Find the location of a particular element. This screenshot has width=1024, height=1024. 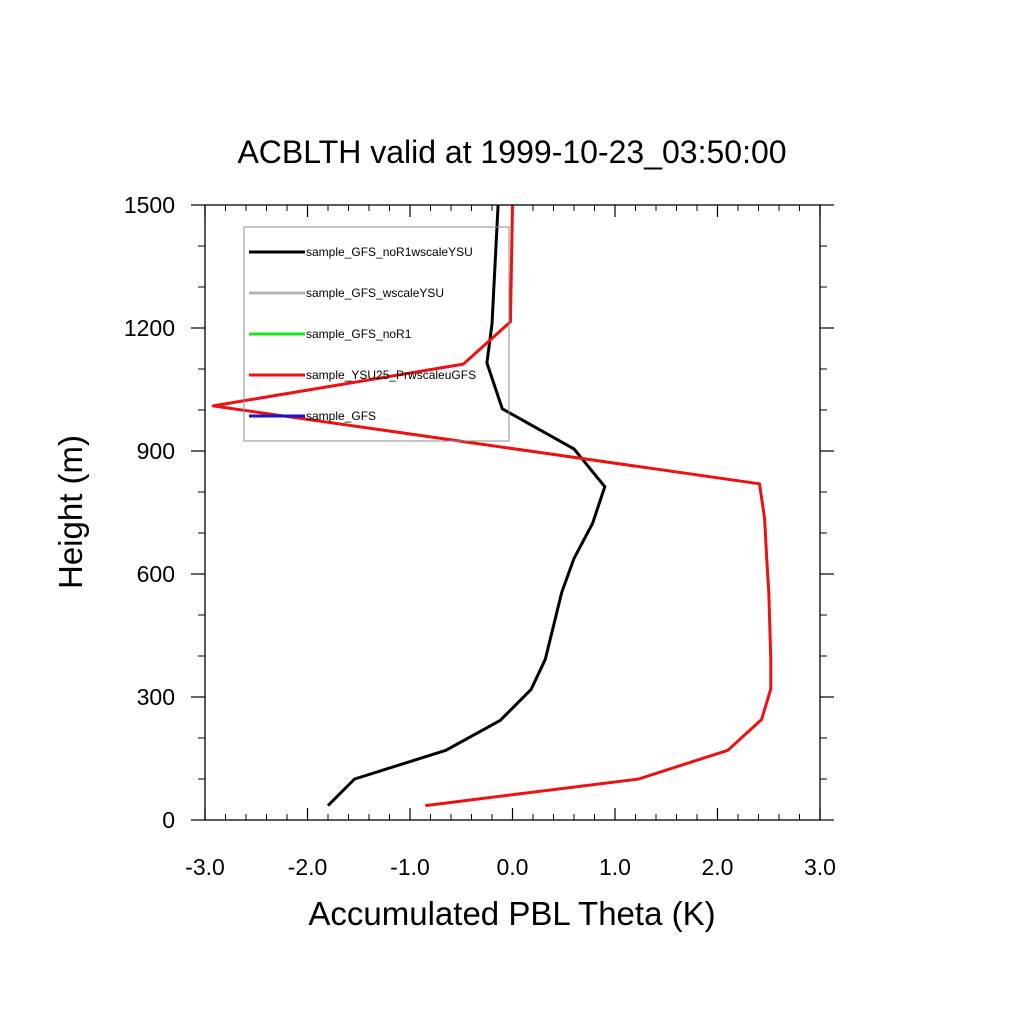

x-tick-label: 0.0 is located at coordinates (513, 867).